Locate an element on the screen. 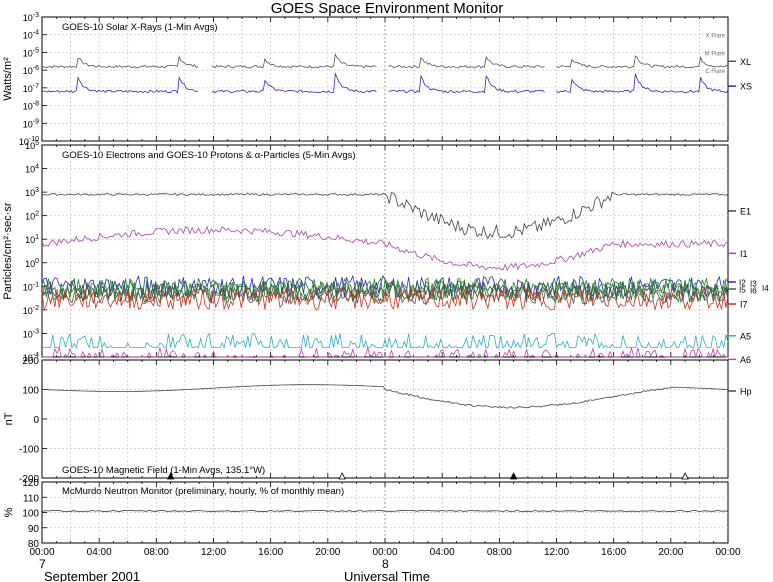 This screenshot has height=582, width=773. y-tick-label: 102 is located at coordinates (32, 216).